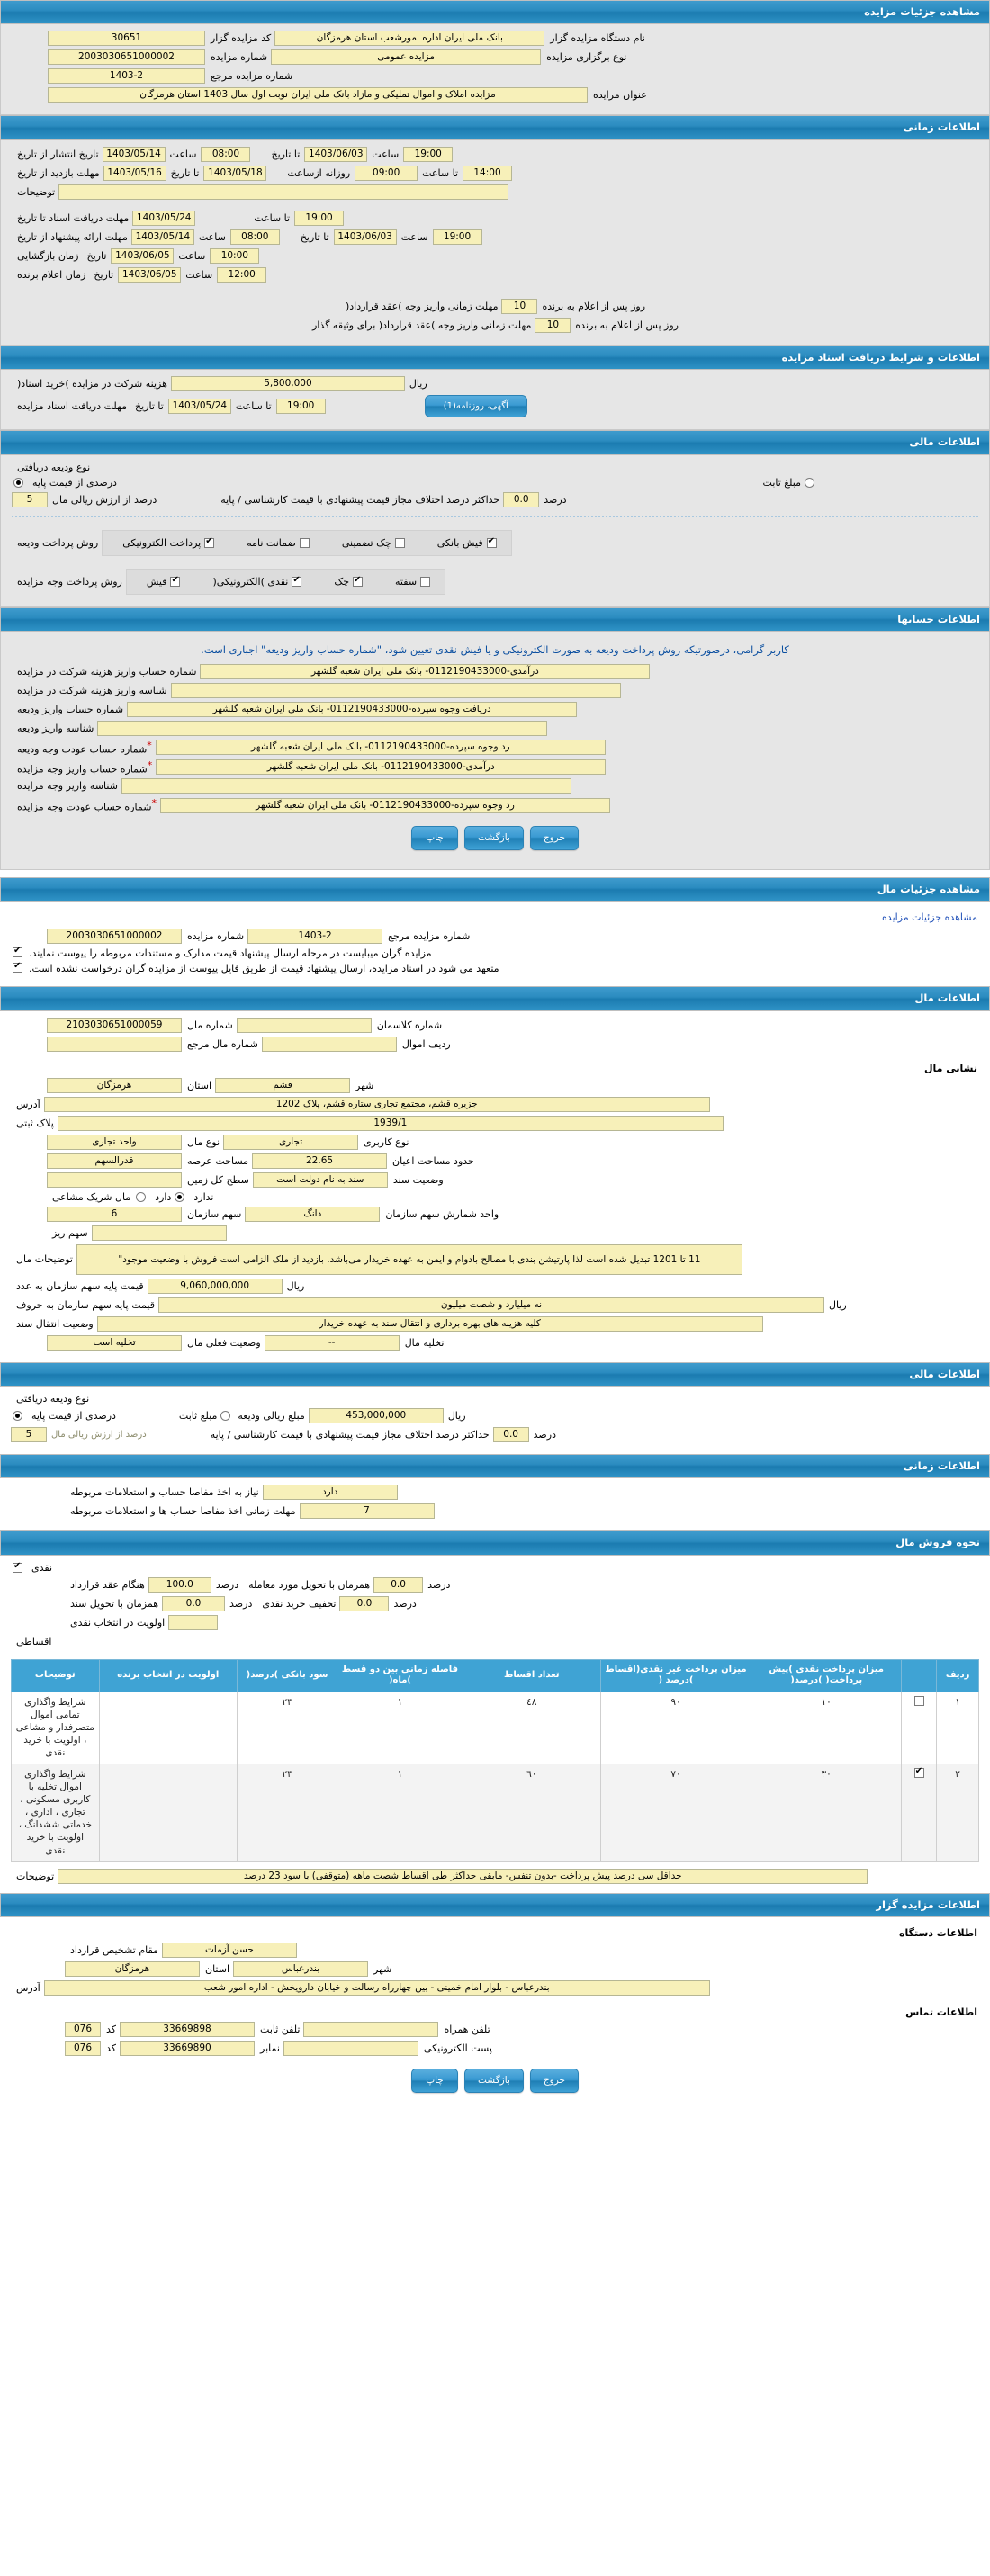 The image size is (990, 2576). Describe the element at coordinates (495, 1142) in the screenshot. I see `row-property-type-usage: نوع کاربری تجاری نوع مال واحد تجاری` at that location.